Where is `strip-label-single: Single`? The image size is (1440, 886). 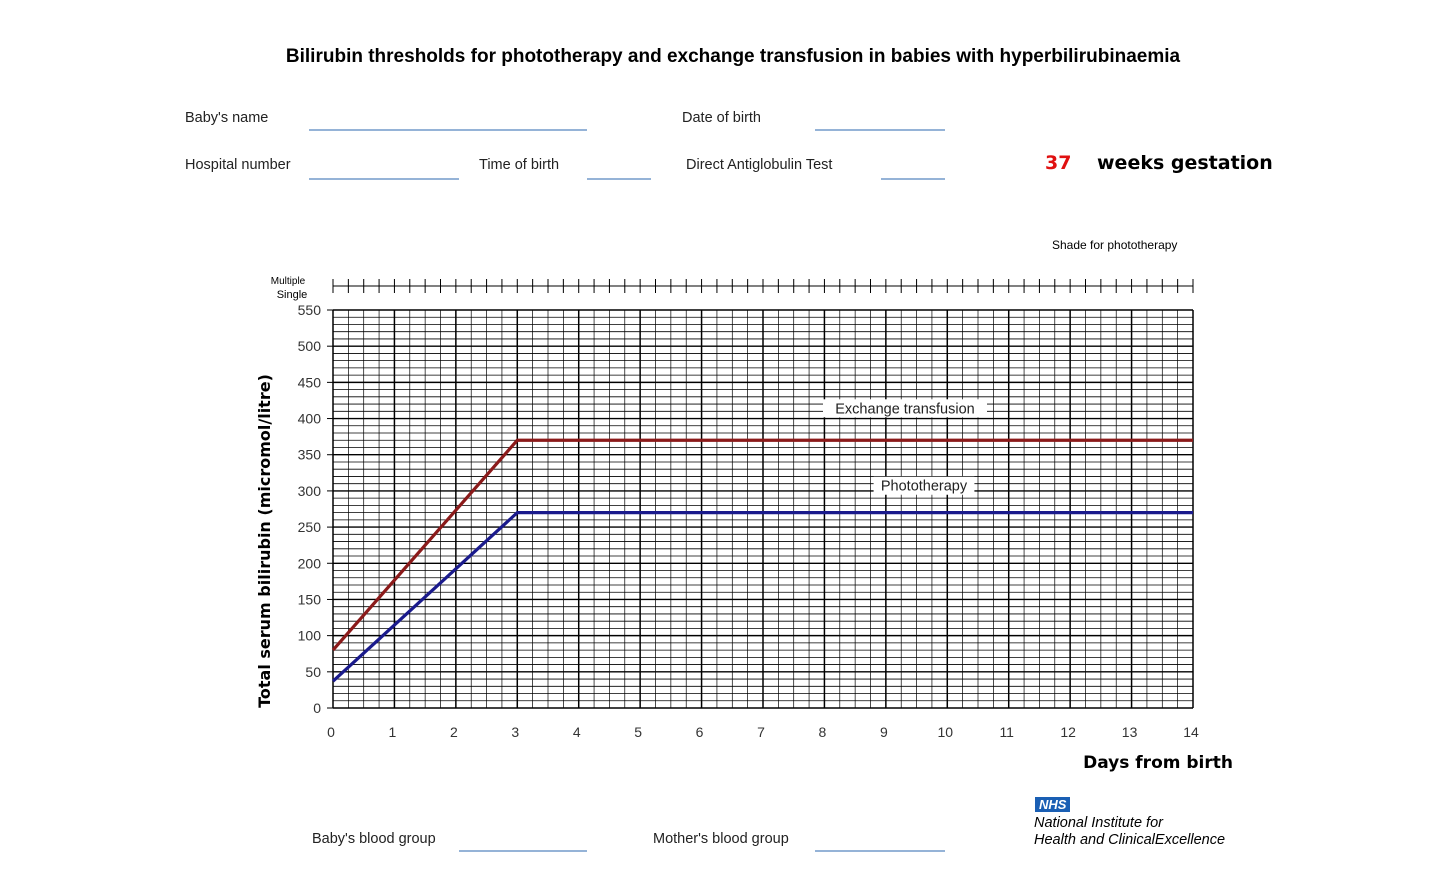
strip-label-single: Single is located at coordinates (292, 295).